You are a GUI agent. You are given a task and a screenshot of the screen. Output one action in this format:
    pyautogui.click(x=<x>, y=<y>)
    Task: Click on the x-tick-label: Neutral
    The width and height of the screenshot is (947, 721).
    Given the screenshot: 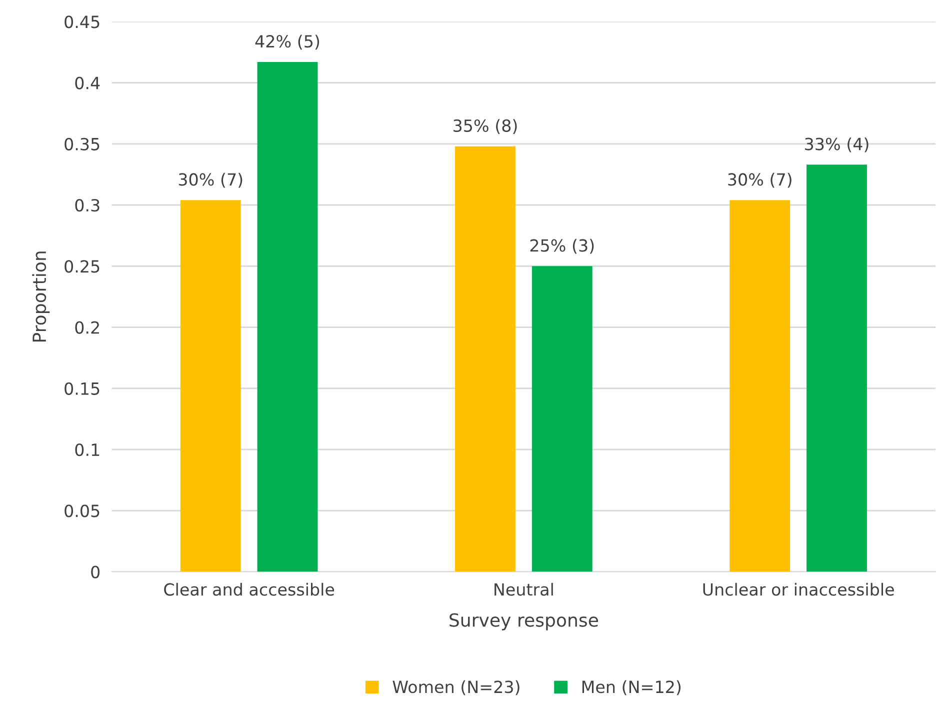 What is the action you would take?
    pyautogui.click(x=523, y=589)
    